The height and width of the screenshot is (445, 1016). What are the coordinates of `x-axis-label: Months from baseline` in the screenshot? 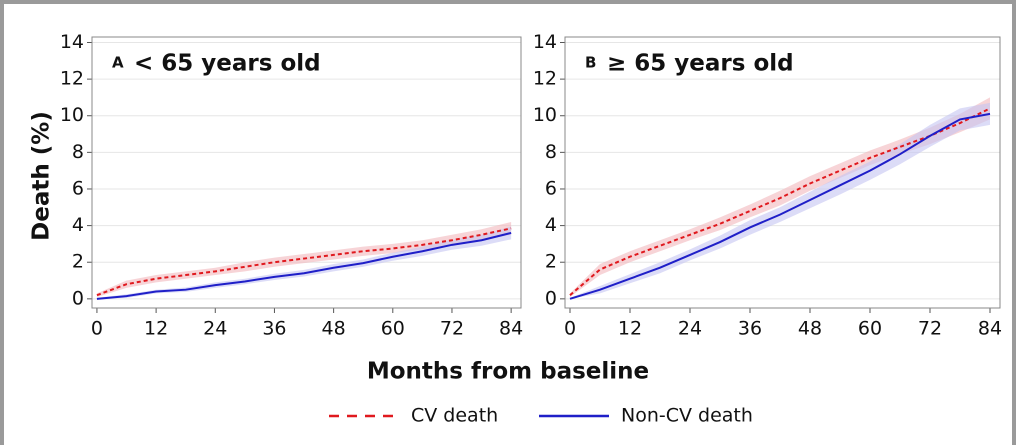 It's located at (508, 372).